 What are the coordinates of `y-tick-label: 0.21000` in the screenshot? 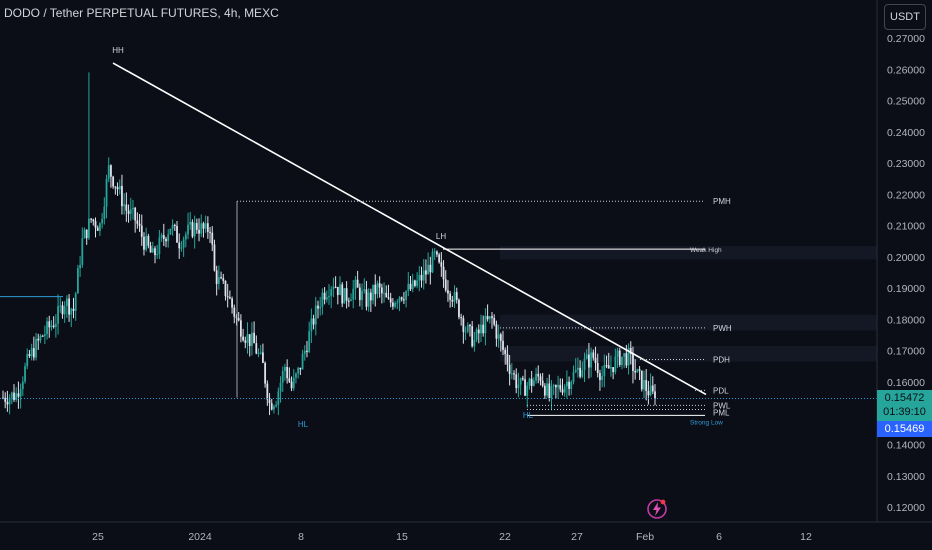 It's located at (906, 227).